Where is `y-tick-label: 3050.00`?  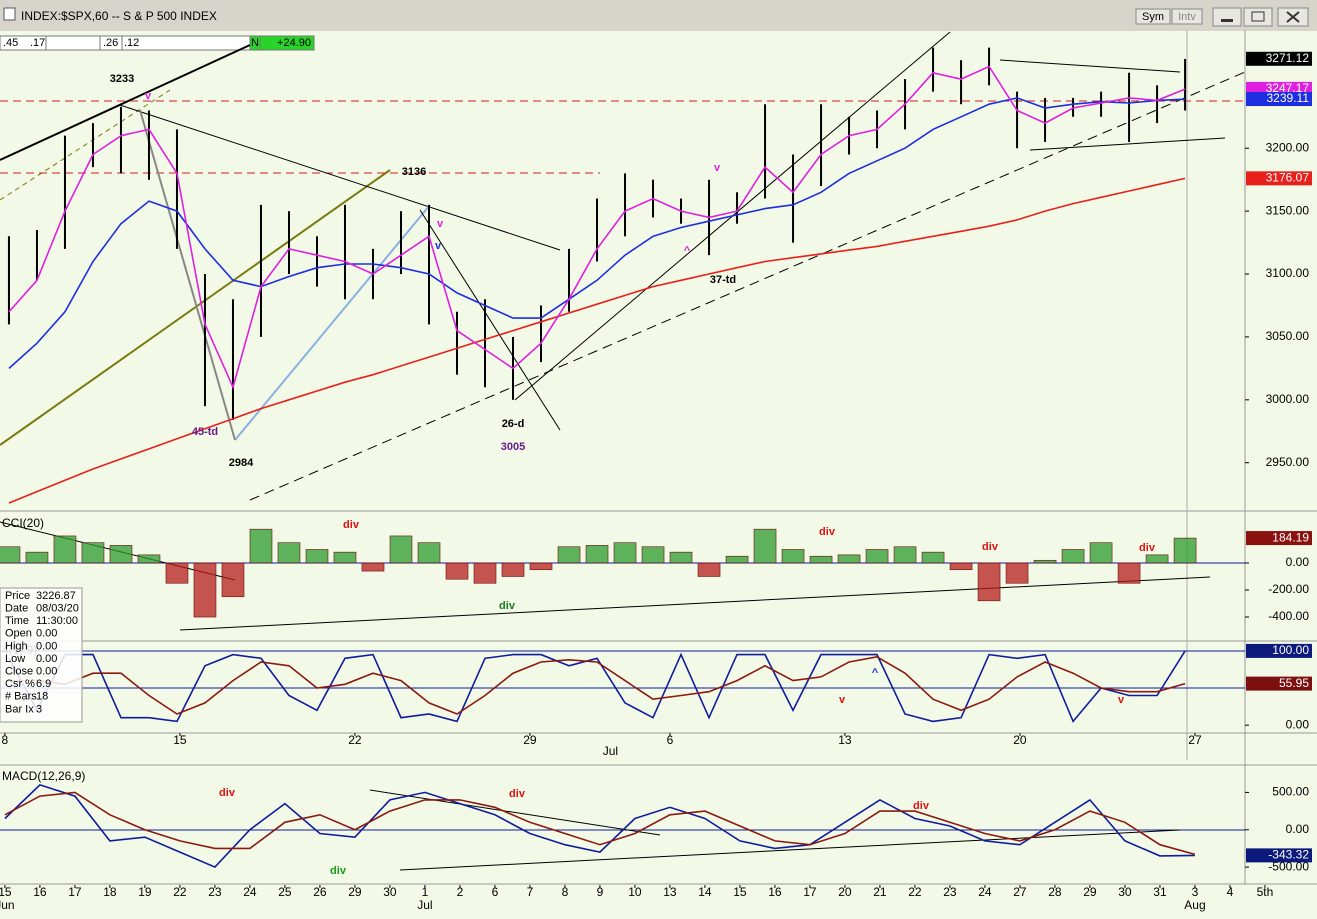
y-tick-label: 3050.00 is located at coordinates (1288, 336).